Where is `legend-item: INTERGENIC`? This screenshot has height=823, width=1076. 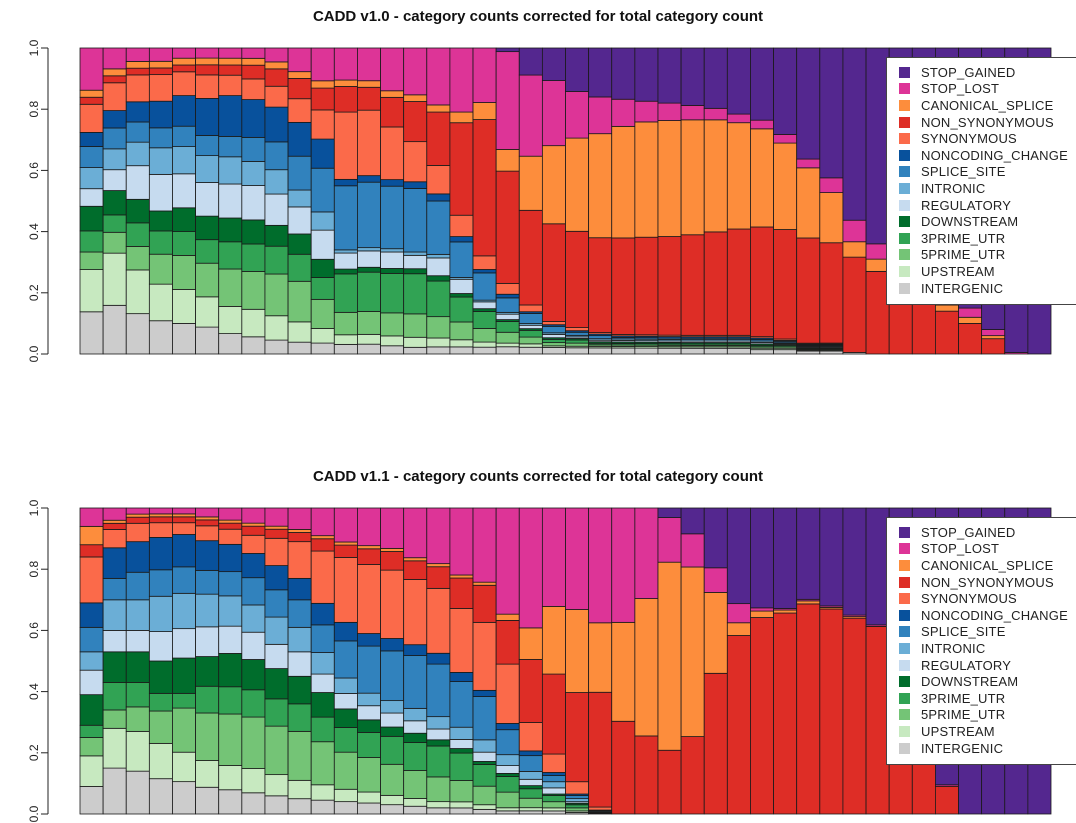 legend-item: INTERGENIC is located at coordinates (981, 288).